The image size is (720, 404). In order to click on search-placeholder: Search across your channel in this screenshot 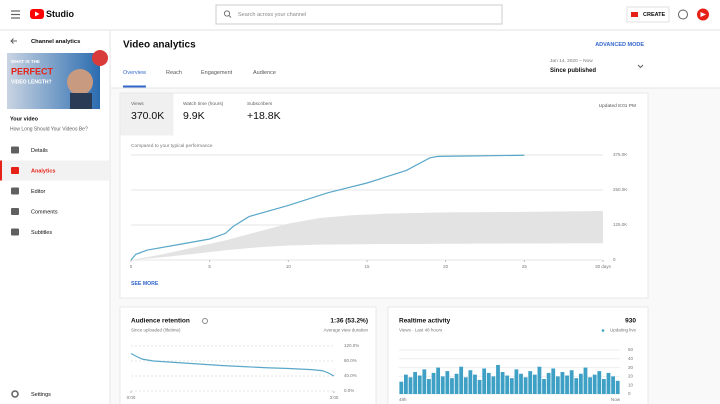, I will do `click(272, 15)`.